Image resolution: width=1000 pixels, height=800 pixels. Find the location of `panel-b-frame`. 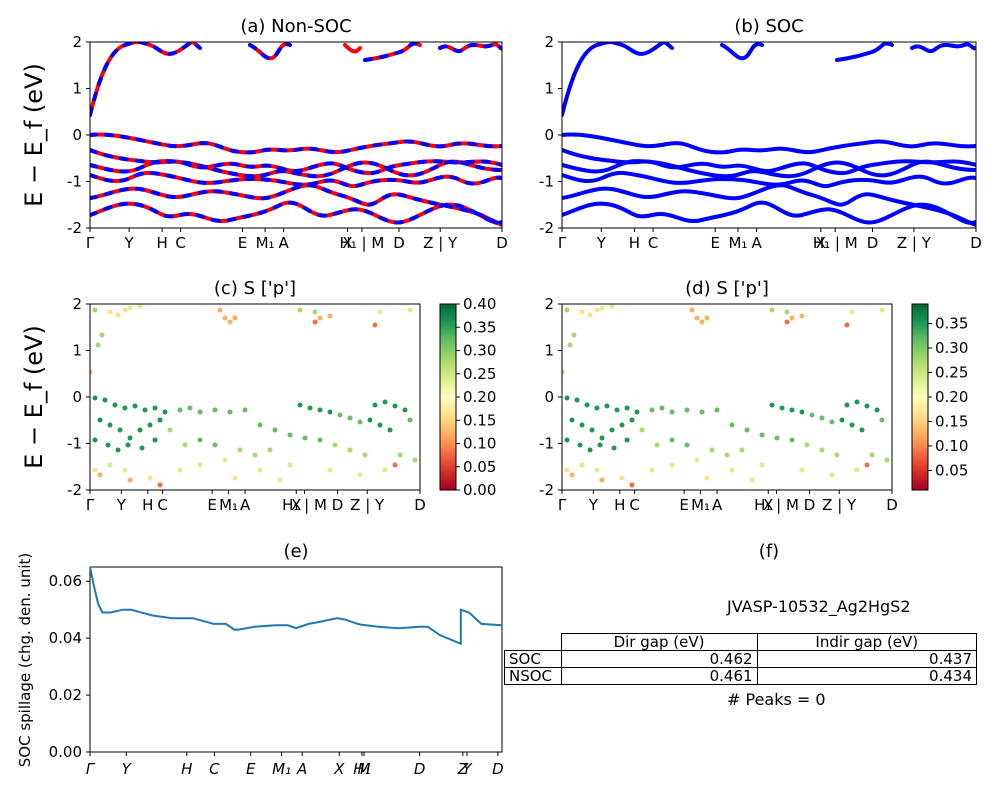

panel-b-frame is located at coordinates (769, 135).